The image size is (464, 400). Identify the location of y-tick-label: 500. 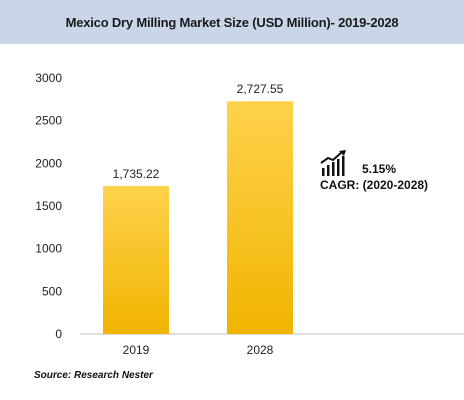
(52, 291).